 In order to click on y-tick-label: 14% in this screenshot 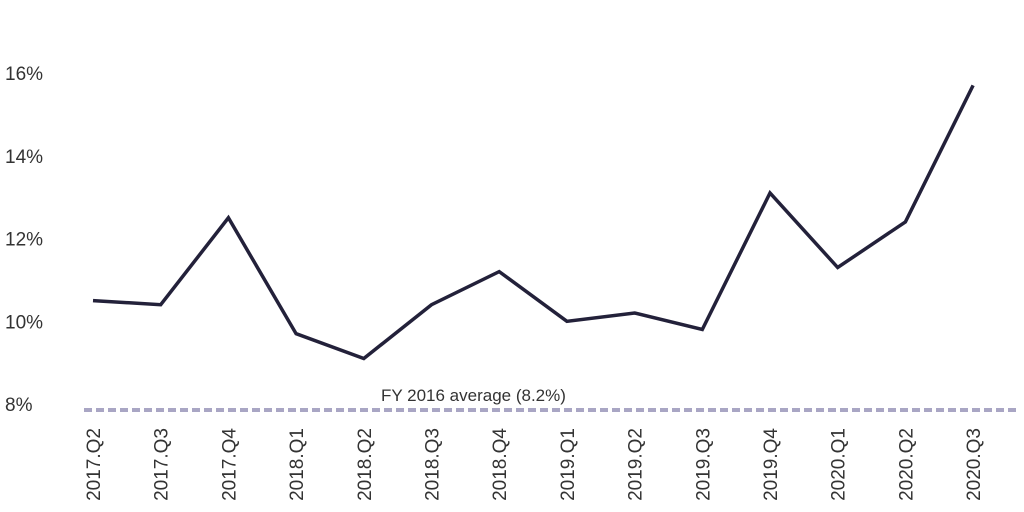, I will do `click(24, 157)`.